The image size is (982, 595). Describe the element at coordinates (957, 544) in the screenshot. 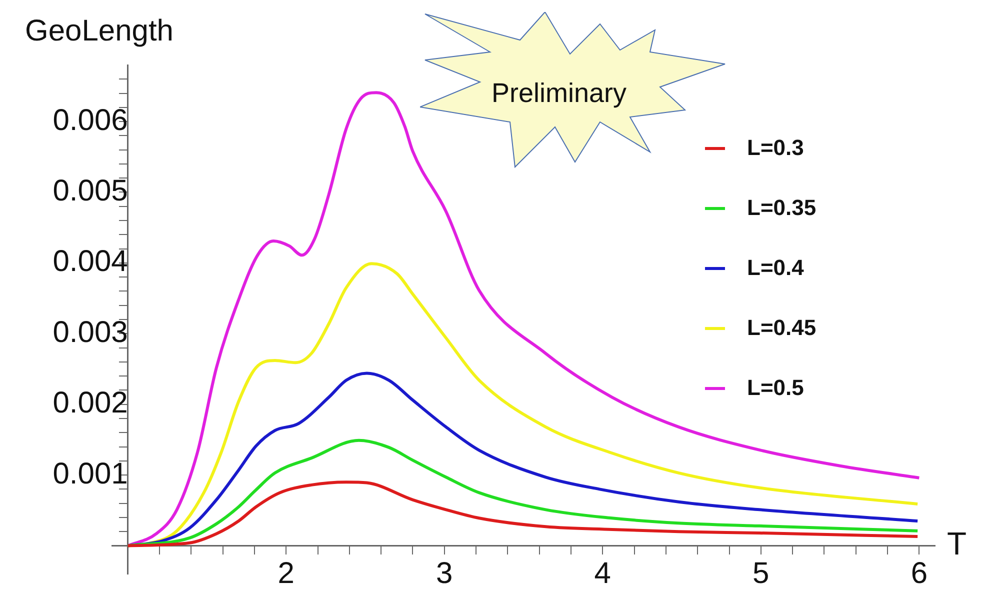

I see `x-axis-title: T` at that location.